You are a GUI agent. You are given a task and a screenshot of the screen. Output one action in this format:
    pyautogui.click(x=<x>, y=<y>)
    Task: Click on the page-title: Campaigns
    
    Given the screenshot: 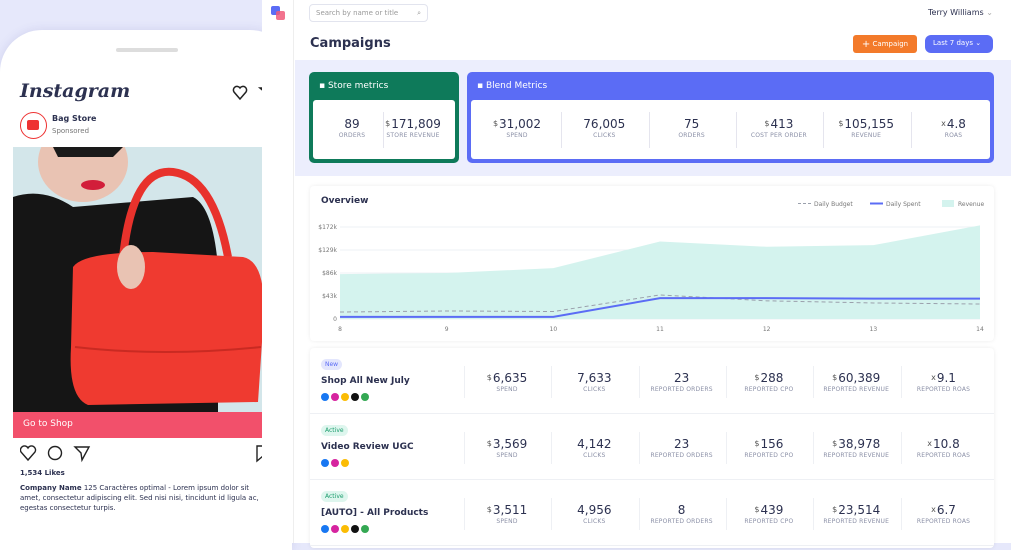 What is the action you would take?
    pyautogui.click(x=350, y=43)
    